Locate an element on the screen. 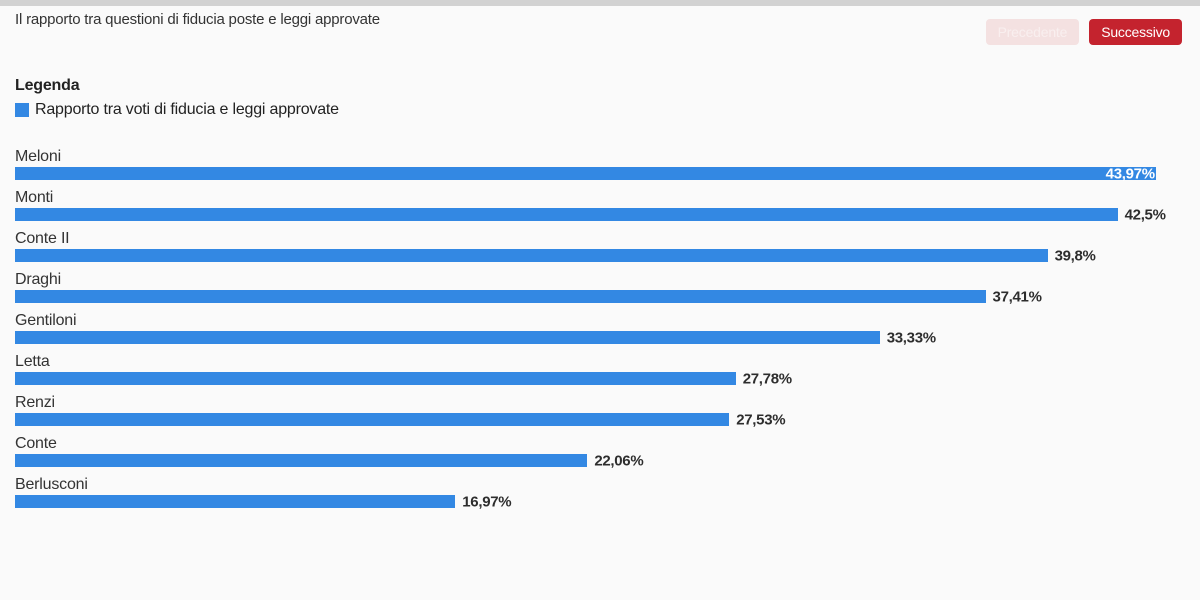 The width and height of the screenshot is (1200, 600). category-label: Renzi is located at coordinates (35, 402).